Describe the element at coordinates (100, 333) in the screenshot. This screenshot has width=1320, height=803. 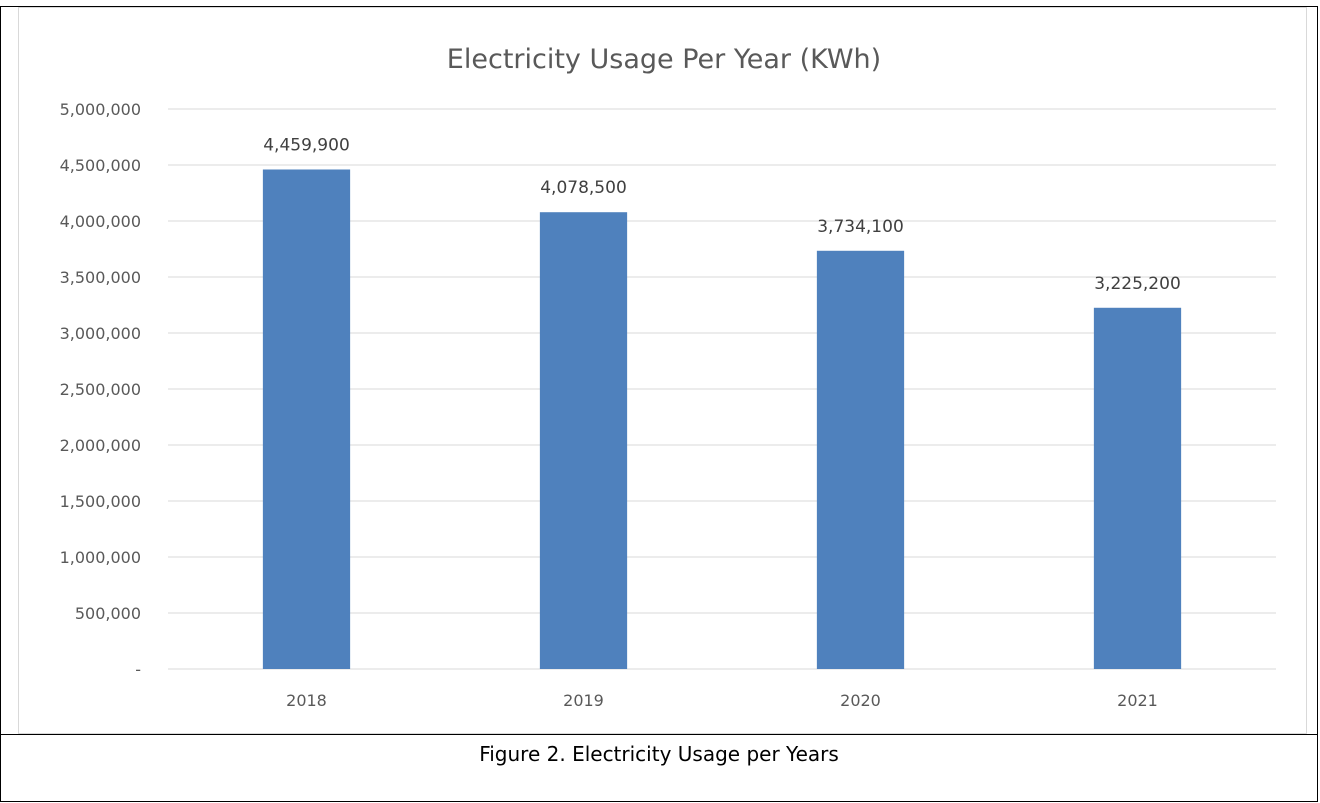
I see `y-tick-label: 3,000,000` at that location.